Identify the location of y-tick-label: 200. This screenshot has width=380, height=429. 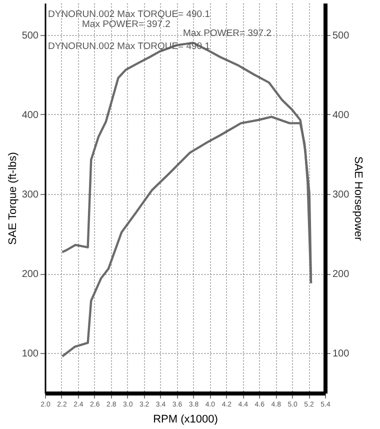
(30, 274).